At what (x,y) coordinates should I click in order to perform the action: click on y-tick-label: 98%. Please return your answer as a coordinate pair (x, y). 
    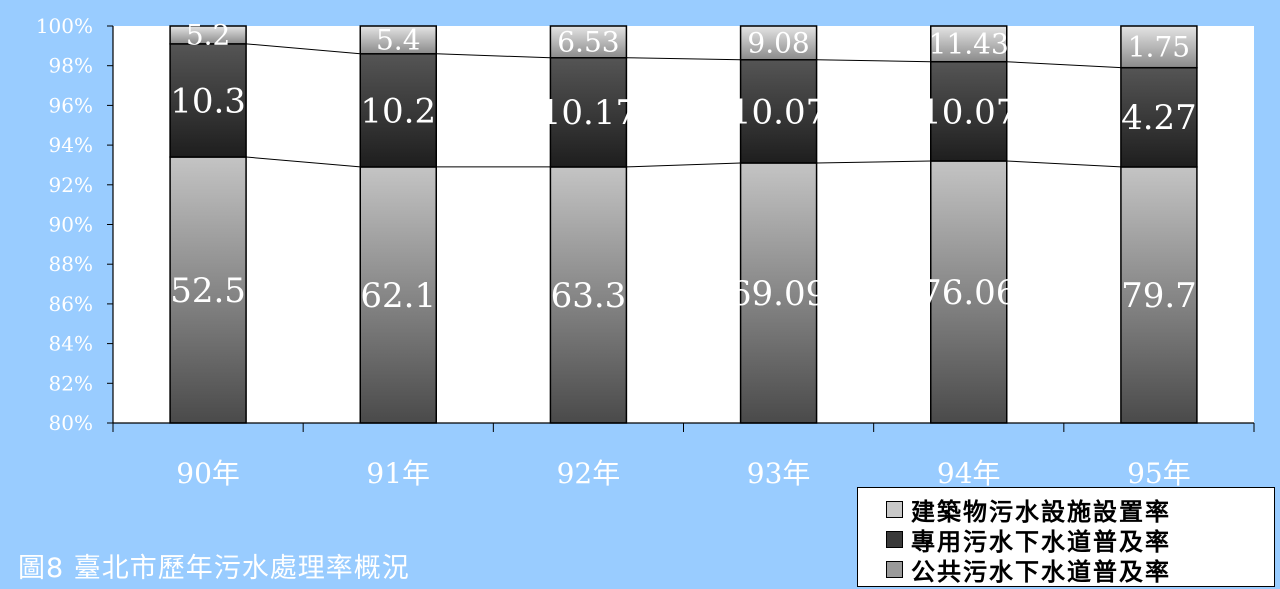
    Looking at the image, I should click on (71, 66).